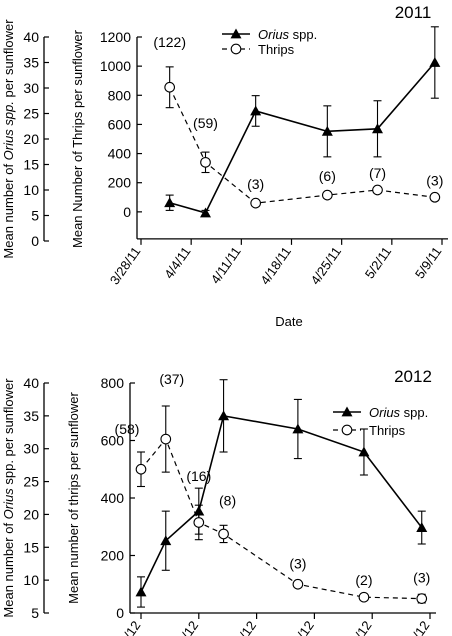 Image resolution: width=452 pixels, height=636 pixels. I want to click on x-tick-label: 5/2/11, so click(378, 262).